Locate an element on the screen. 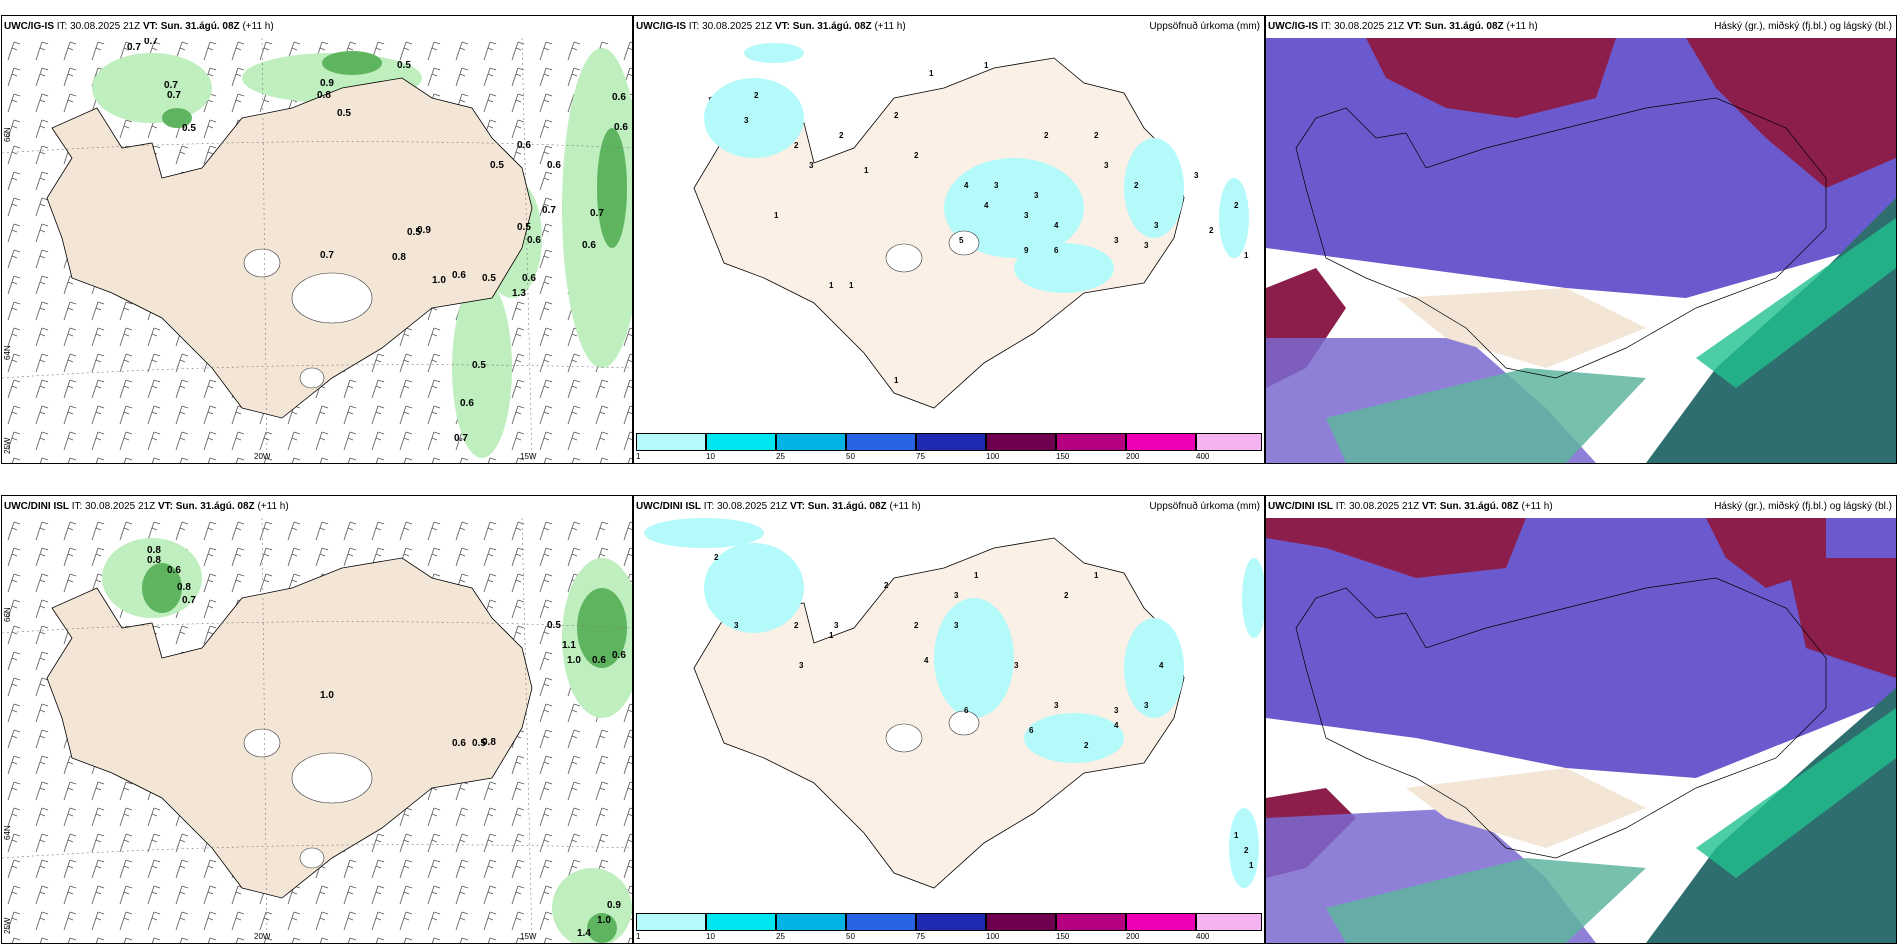 The height and width of the screenshot is (950, 1900). svg-text: 66N is located at coordinates (7, 614).